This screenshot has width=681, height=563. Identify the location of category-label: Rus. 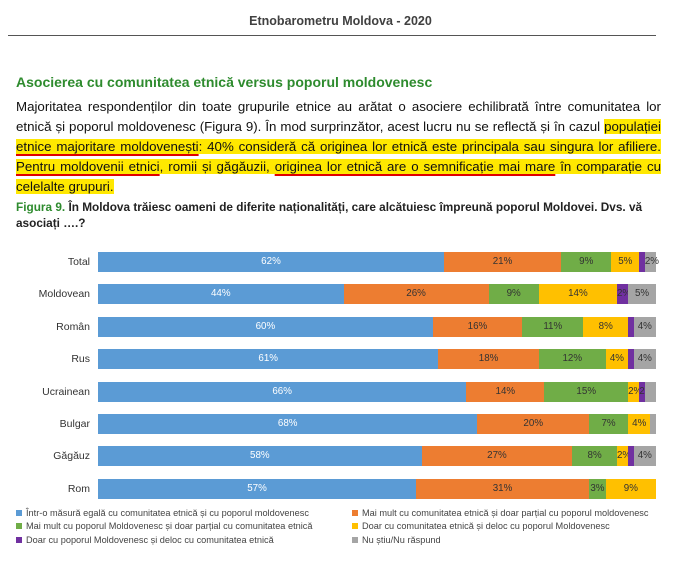
(80, 359).